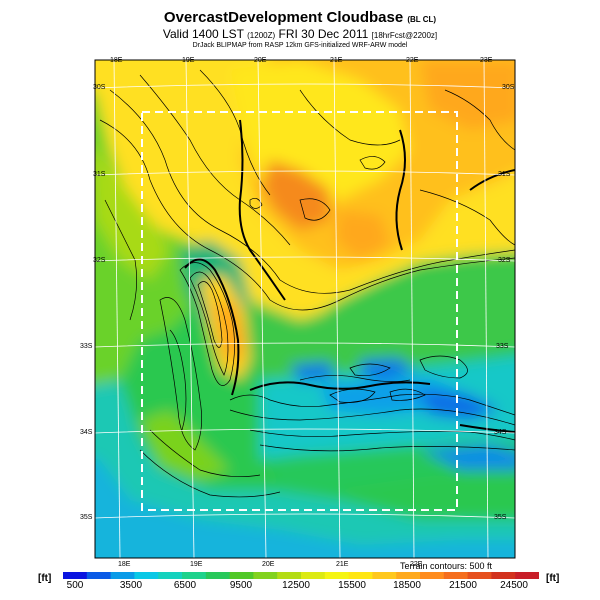  What do you see at coordinates (446, 566) in the screenshot?
I see `terrain-contour-note: Terrain contours: 500 ft` at bounding box center [446, 566].